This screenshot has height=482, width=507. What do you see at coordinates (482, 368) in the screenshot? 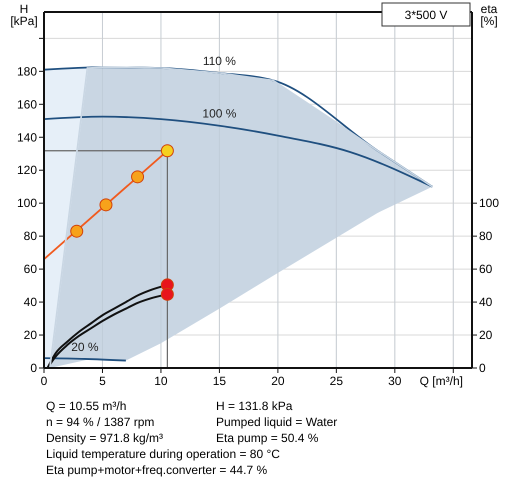
I see `y2-tick-label: 0` at bounding box center [482, 368].